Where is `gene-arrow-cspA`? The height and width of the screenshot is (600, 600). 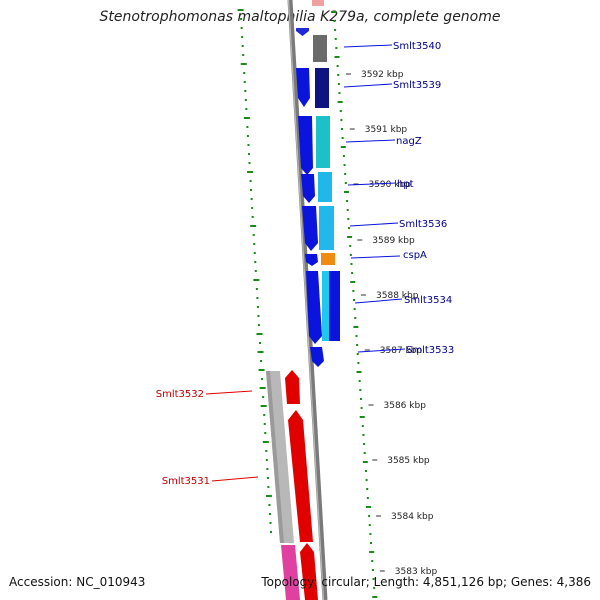
gene-arrow-cspA is located at coordinates (311, 260).